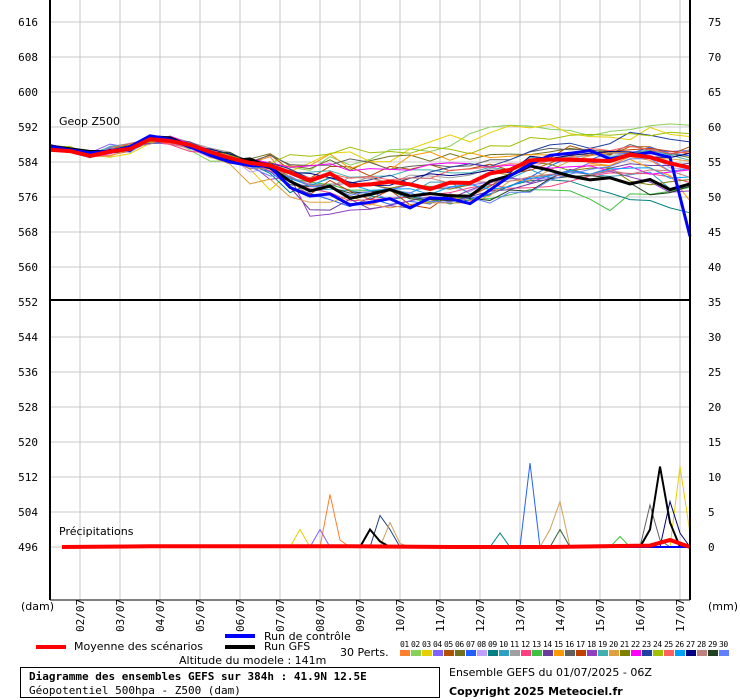 This screenshot has height=700, width=740. I want to click on legend-pert-number: 30, so click(723, 644).